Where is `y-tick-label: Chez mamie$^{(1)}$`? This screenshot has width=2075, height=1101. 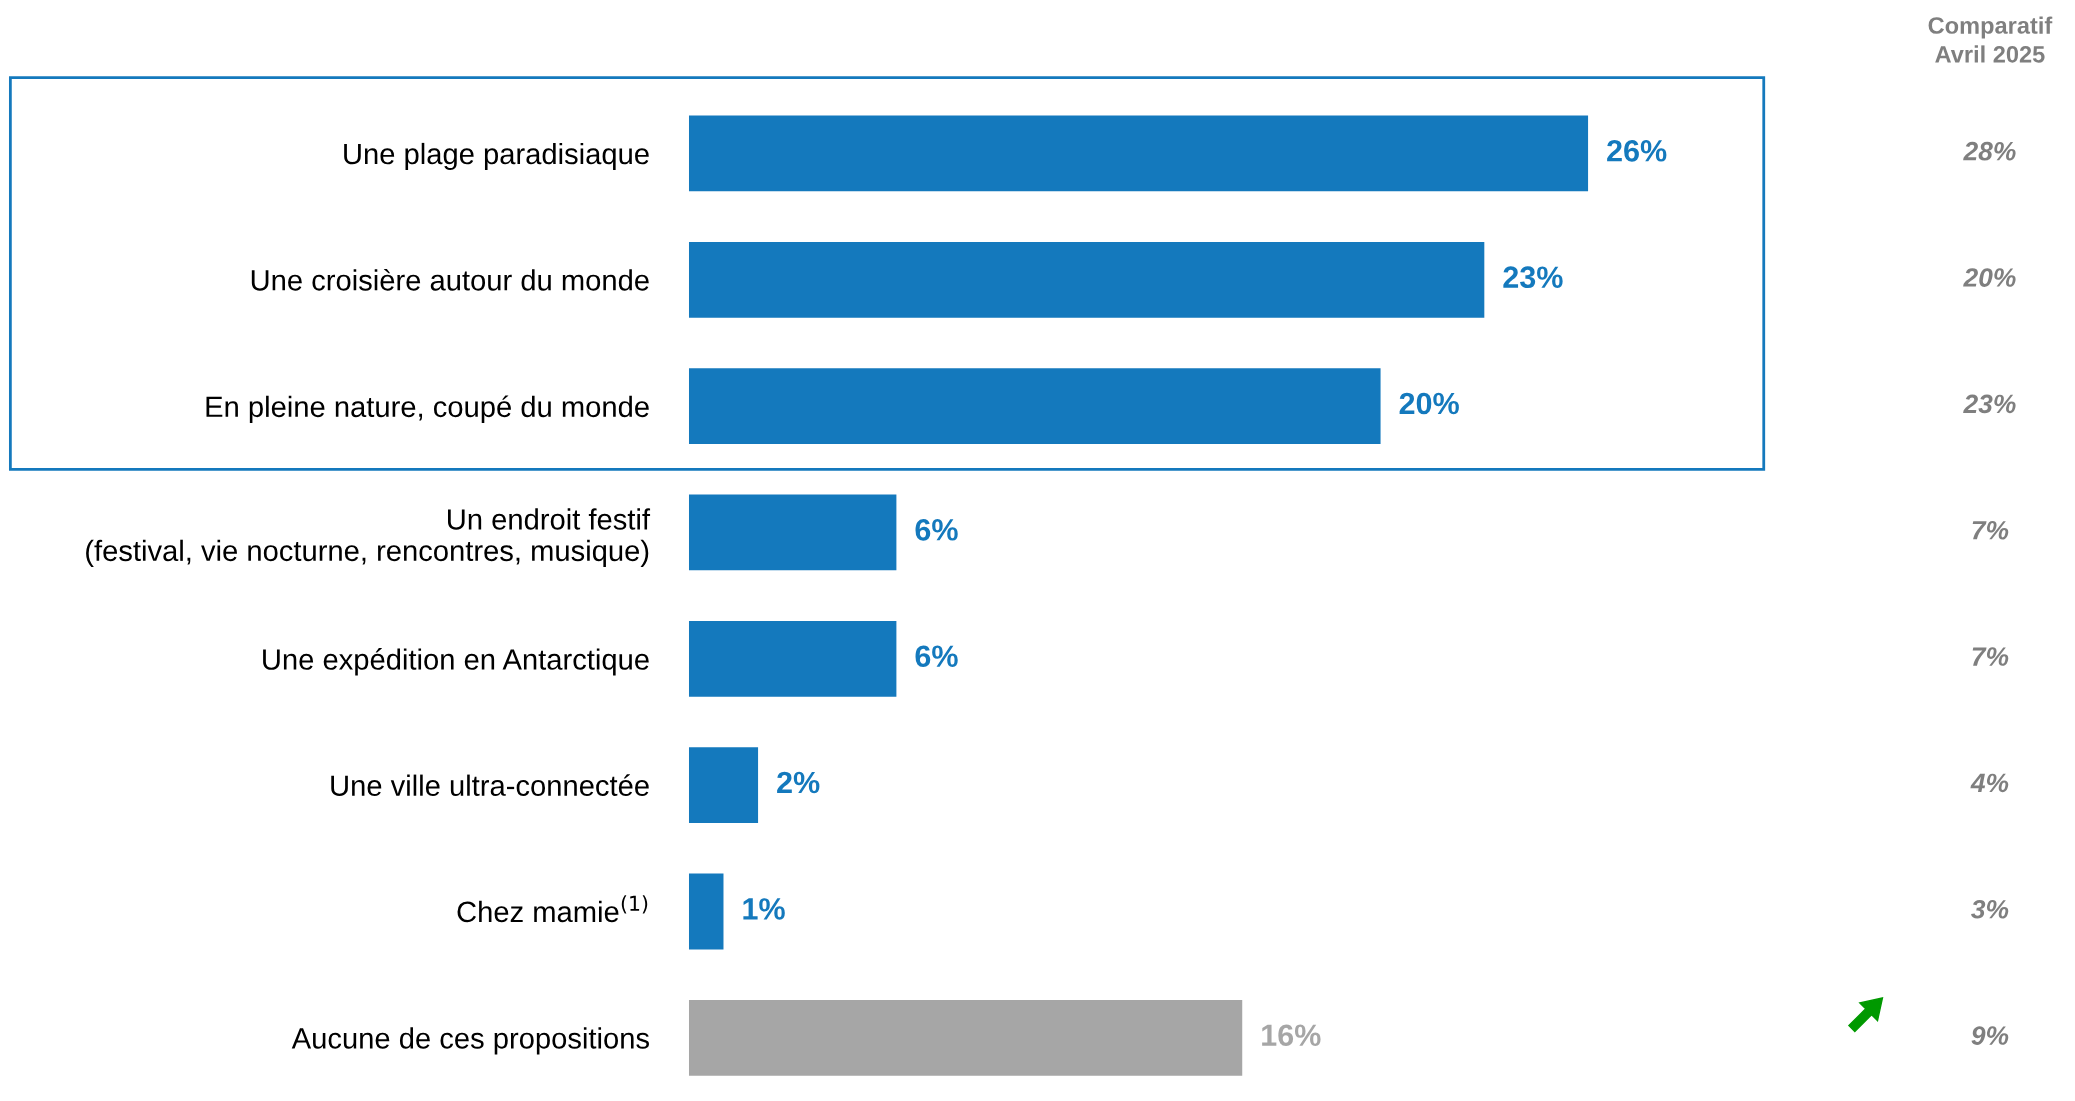
y-tick-label: Chez mamie$^{(1)}$ is located at coordinates (552, 909).